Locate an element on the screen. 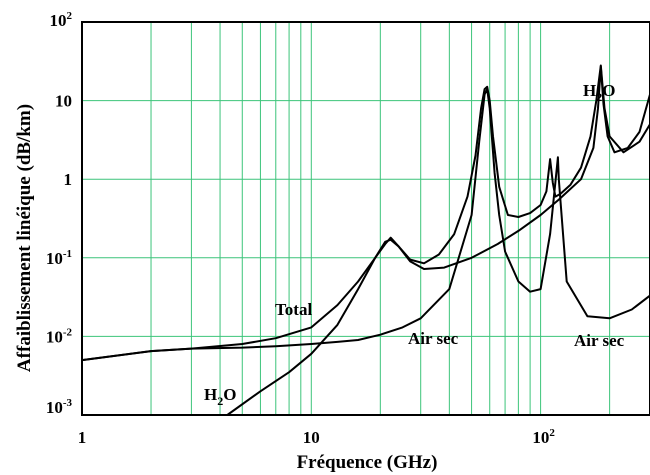  y-axis-title: Affaiblissement linéique (dB/km) is located at coordinates (24, 238).